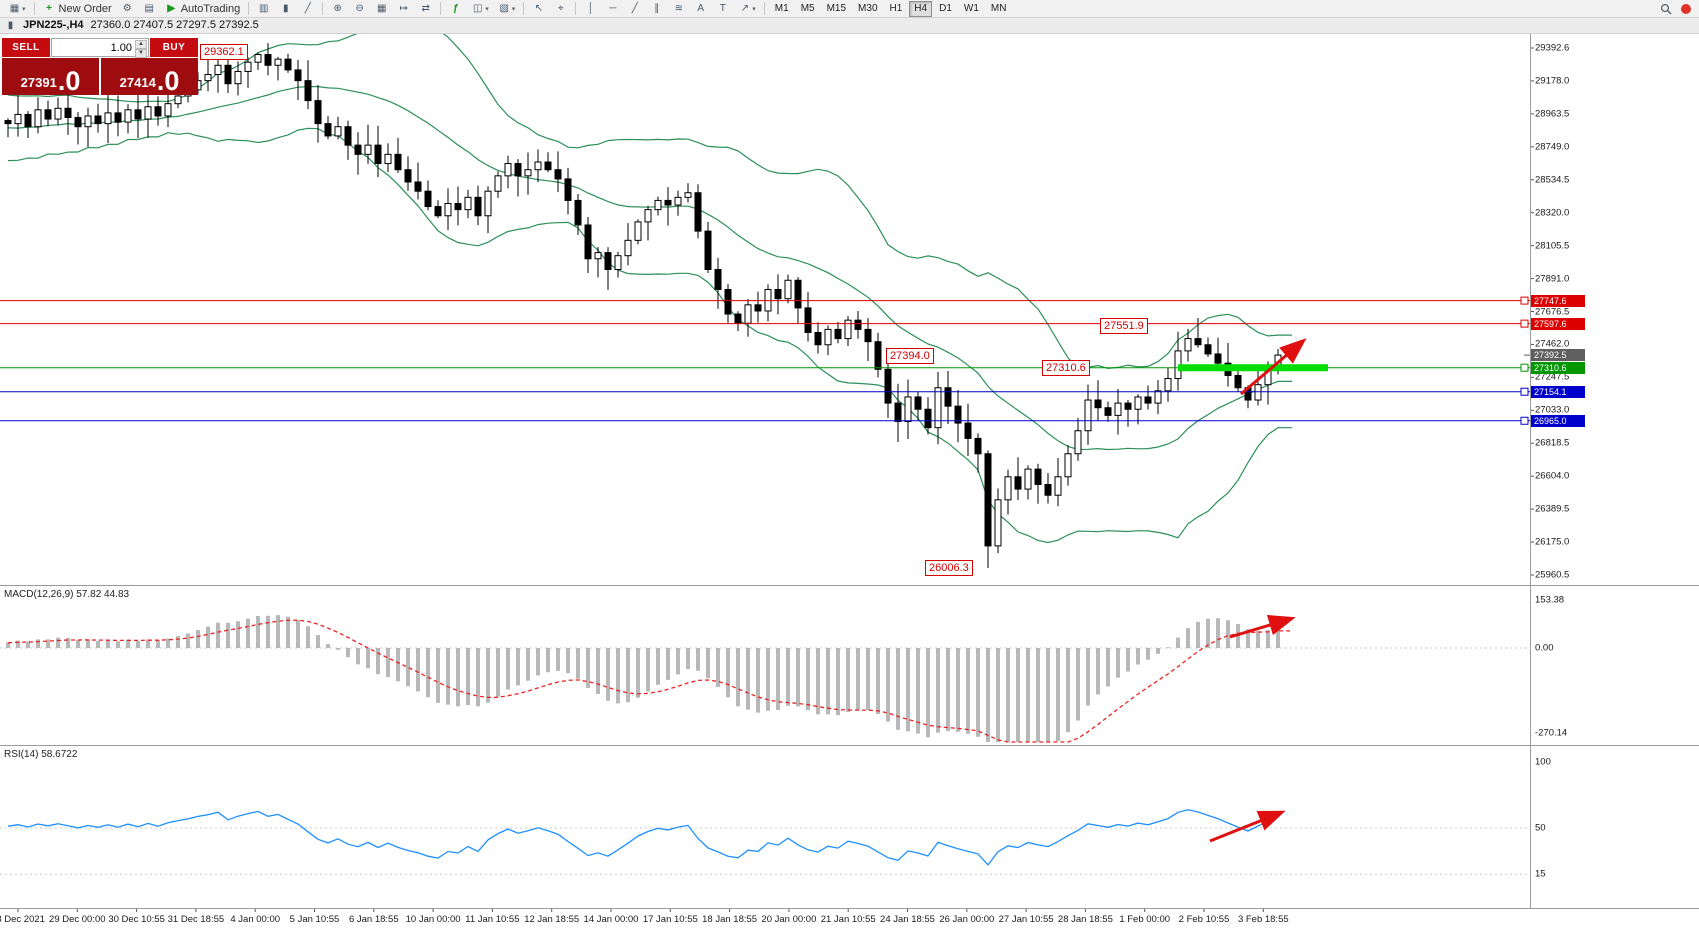  I want to click on chart-shift-button: ⇄, so click(425, 8).